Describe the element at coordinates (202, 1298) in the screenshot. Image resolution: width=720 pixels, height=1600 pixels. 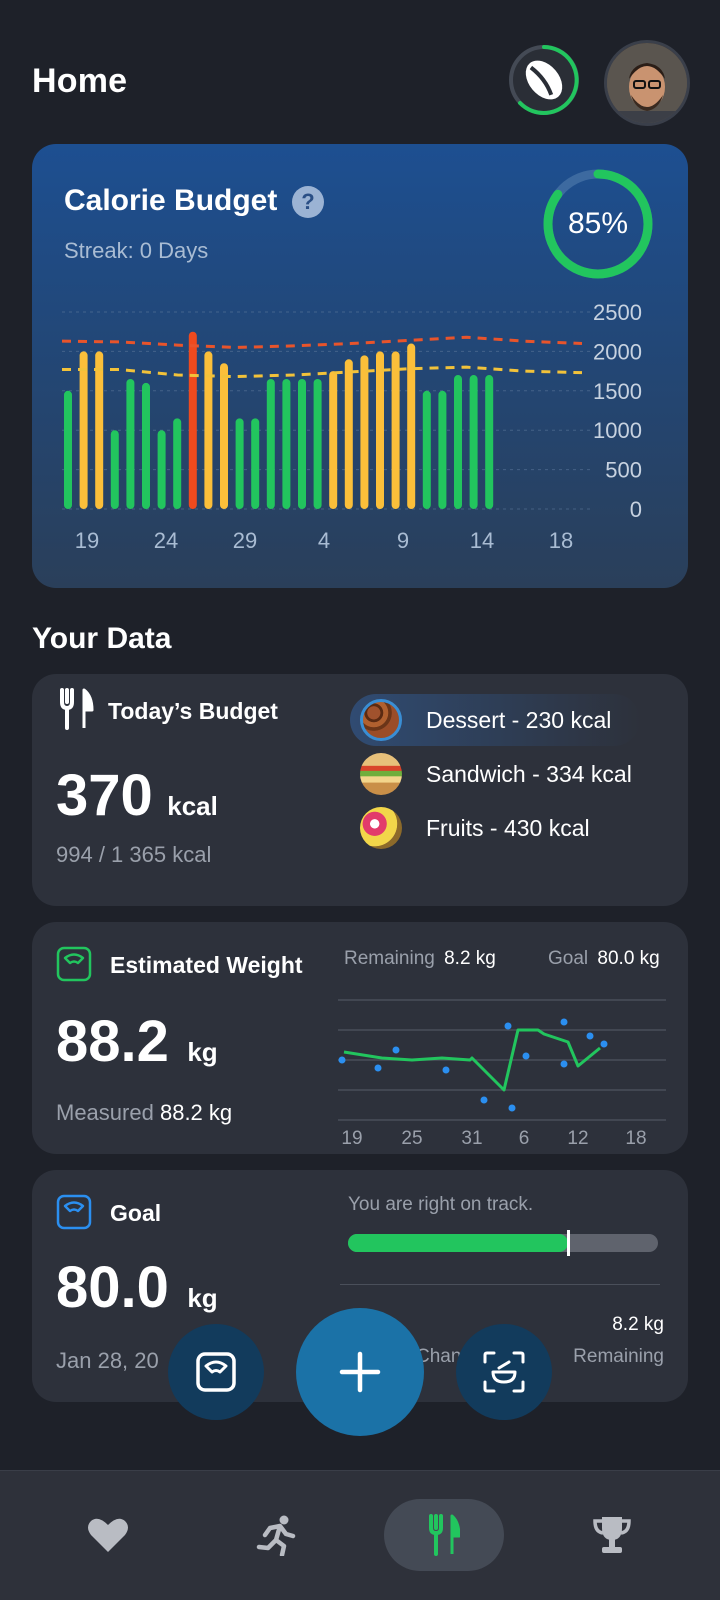
I see `goal-unit: kg` at that location.